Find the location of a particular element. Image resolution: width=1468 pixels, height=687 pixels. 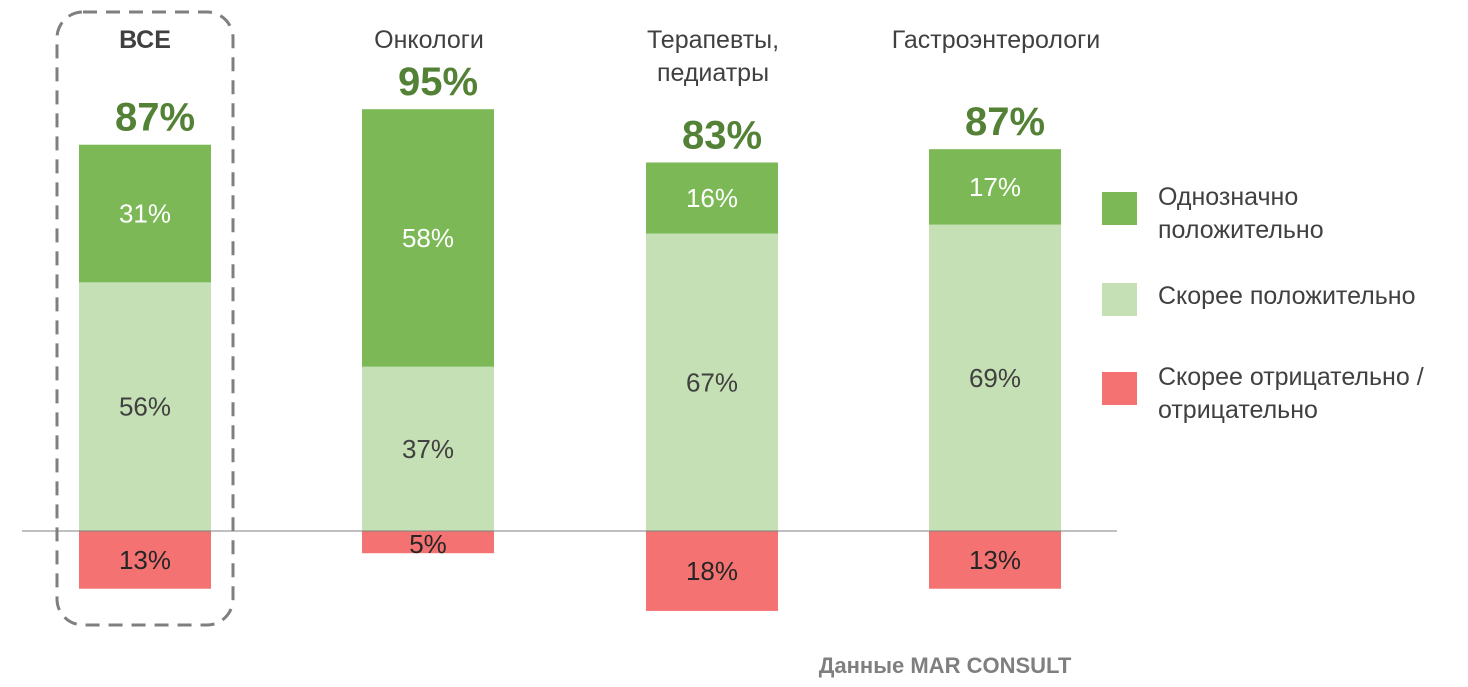

segment-label-2-1: 67% is located at coordinates (712, 382).